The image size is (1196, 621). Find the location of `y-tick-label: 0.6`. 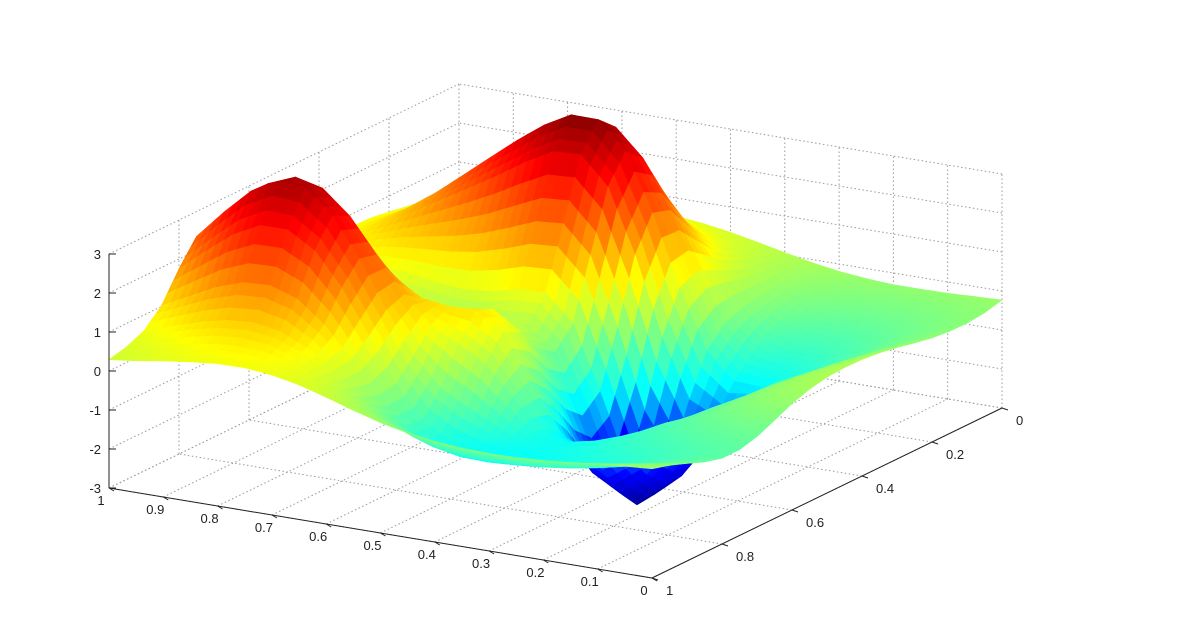

y-tick-label: 0.6 is located at coordinates (815, 522).